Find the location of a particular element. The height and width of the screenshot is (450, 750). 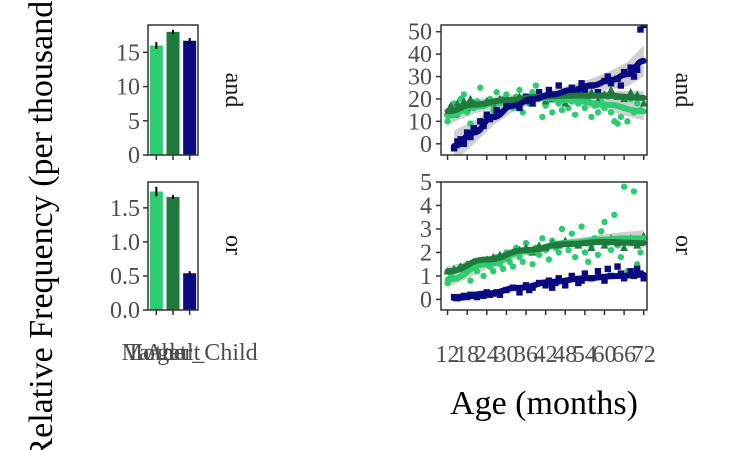

fit-line is located at coordinates (549, 286).